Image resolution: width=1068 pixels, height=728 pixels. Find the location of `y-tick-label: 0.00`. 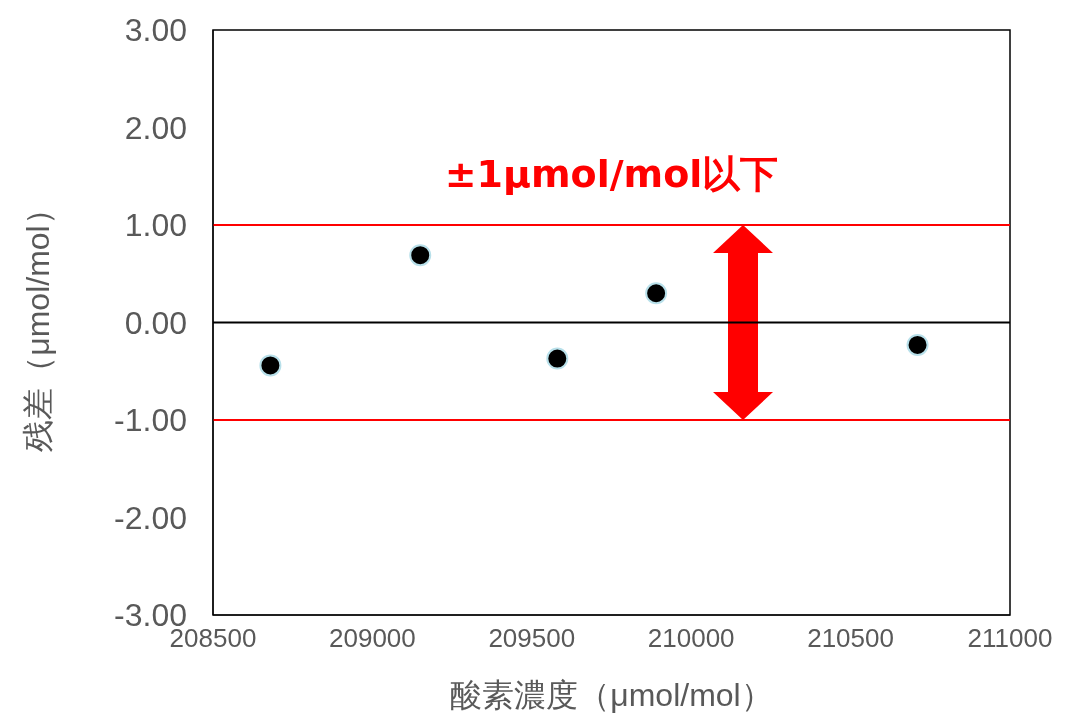

y-tick-label: 0.00 is located at coordinates (155, 322).